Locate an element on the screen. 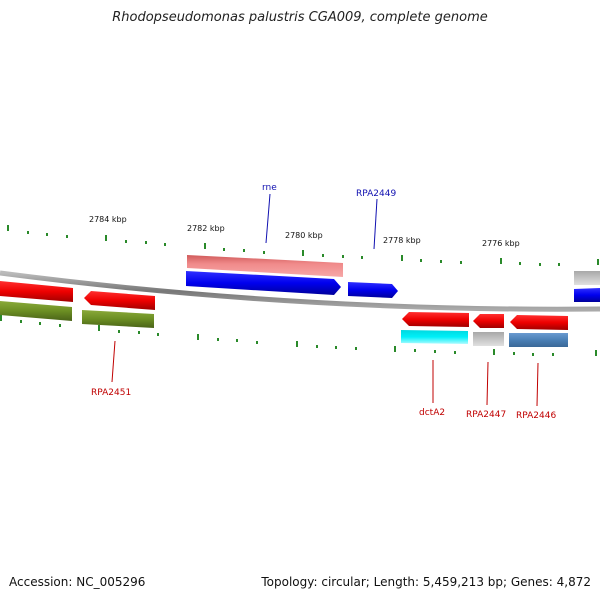 The width and height of the screenshot is (600, 600). cds-reverse-rpa2446 is located at coordinates (539, 322).